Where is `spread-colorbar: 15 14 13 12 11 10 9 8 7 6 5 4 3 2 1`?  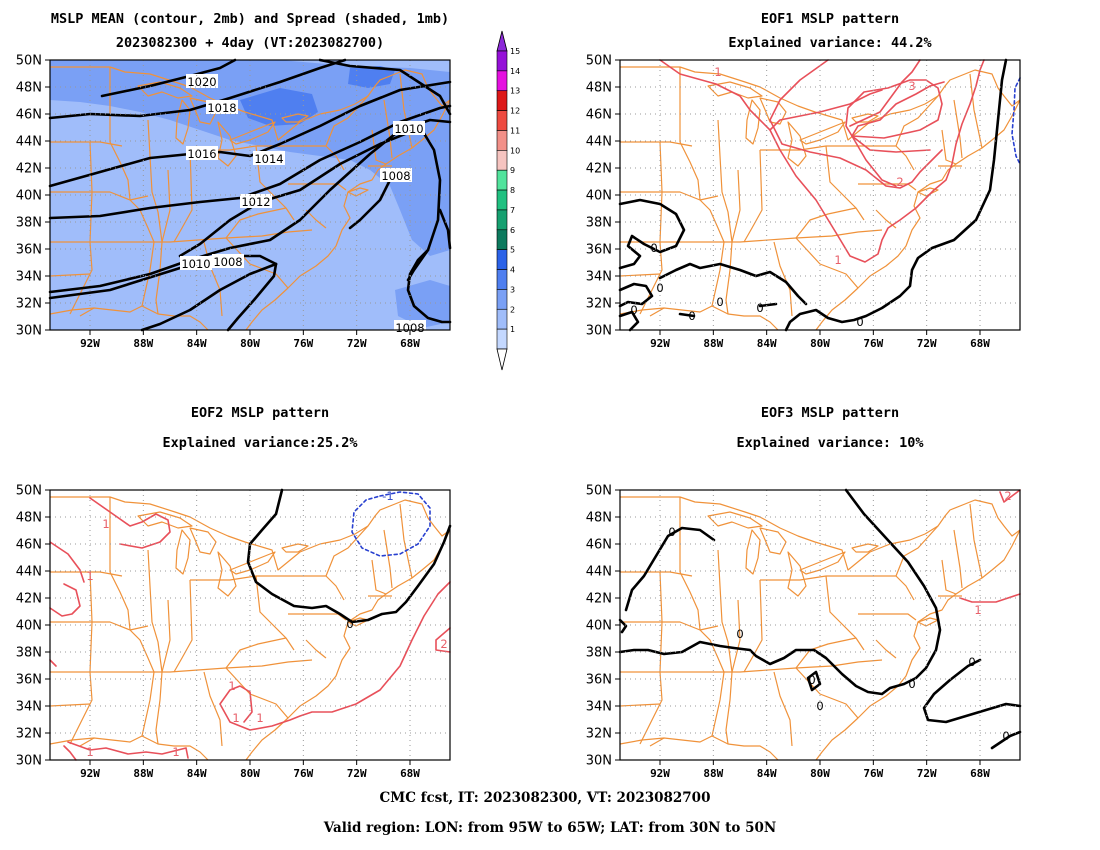 spread-colorbar: 15 14 13 12 11 10 9 8 7 6 5 4 3 2 1 is located at coordinates (508, 200).